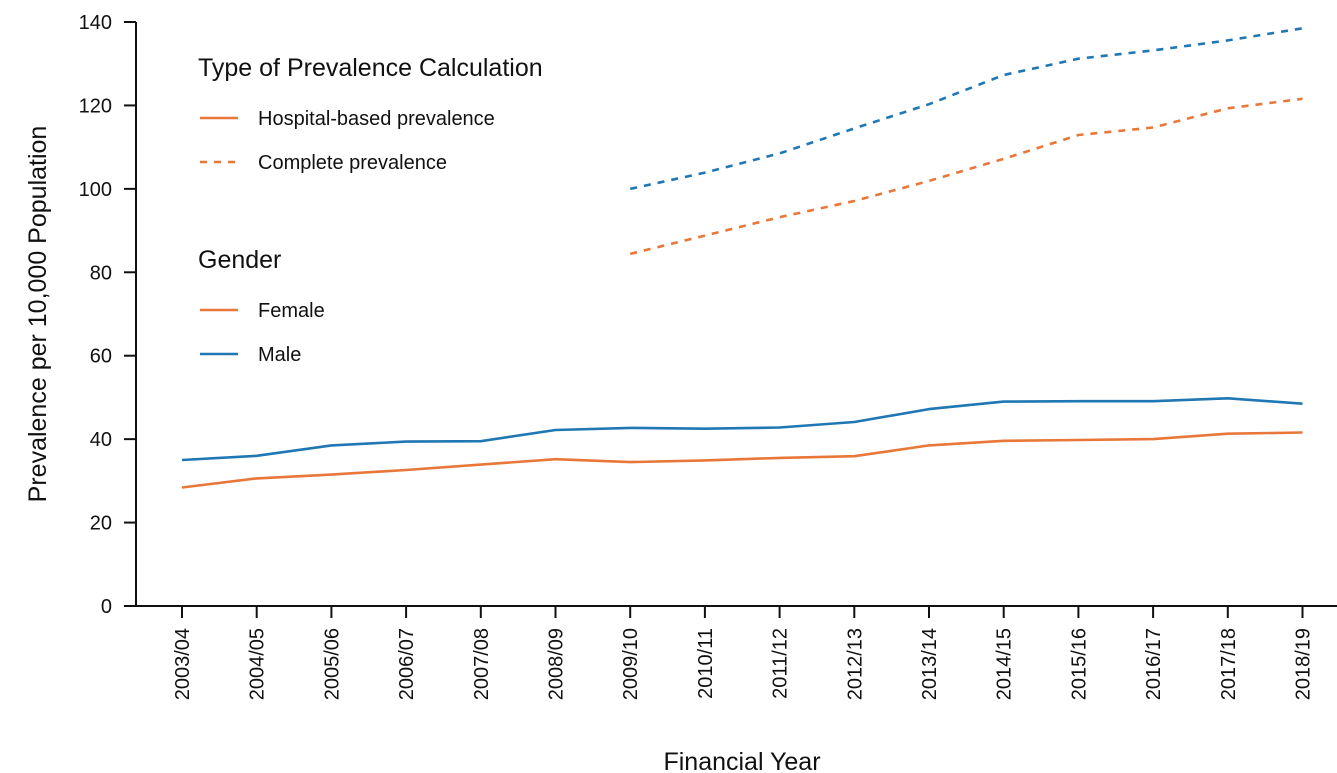  Describe the element at coordinates (258, 664) in the screenshot. I see `x-tick-label: 2004/05` at that location.